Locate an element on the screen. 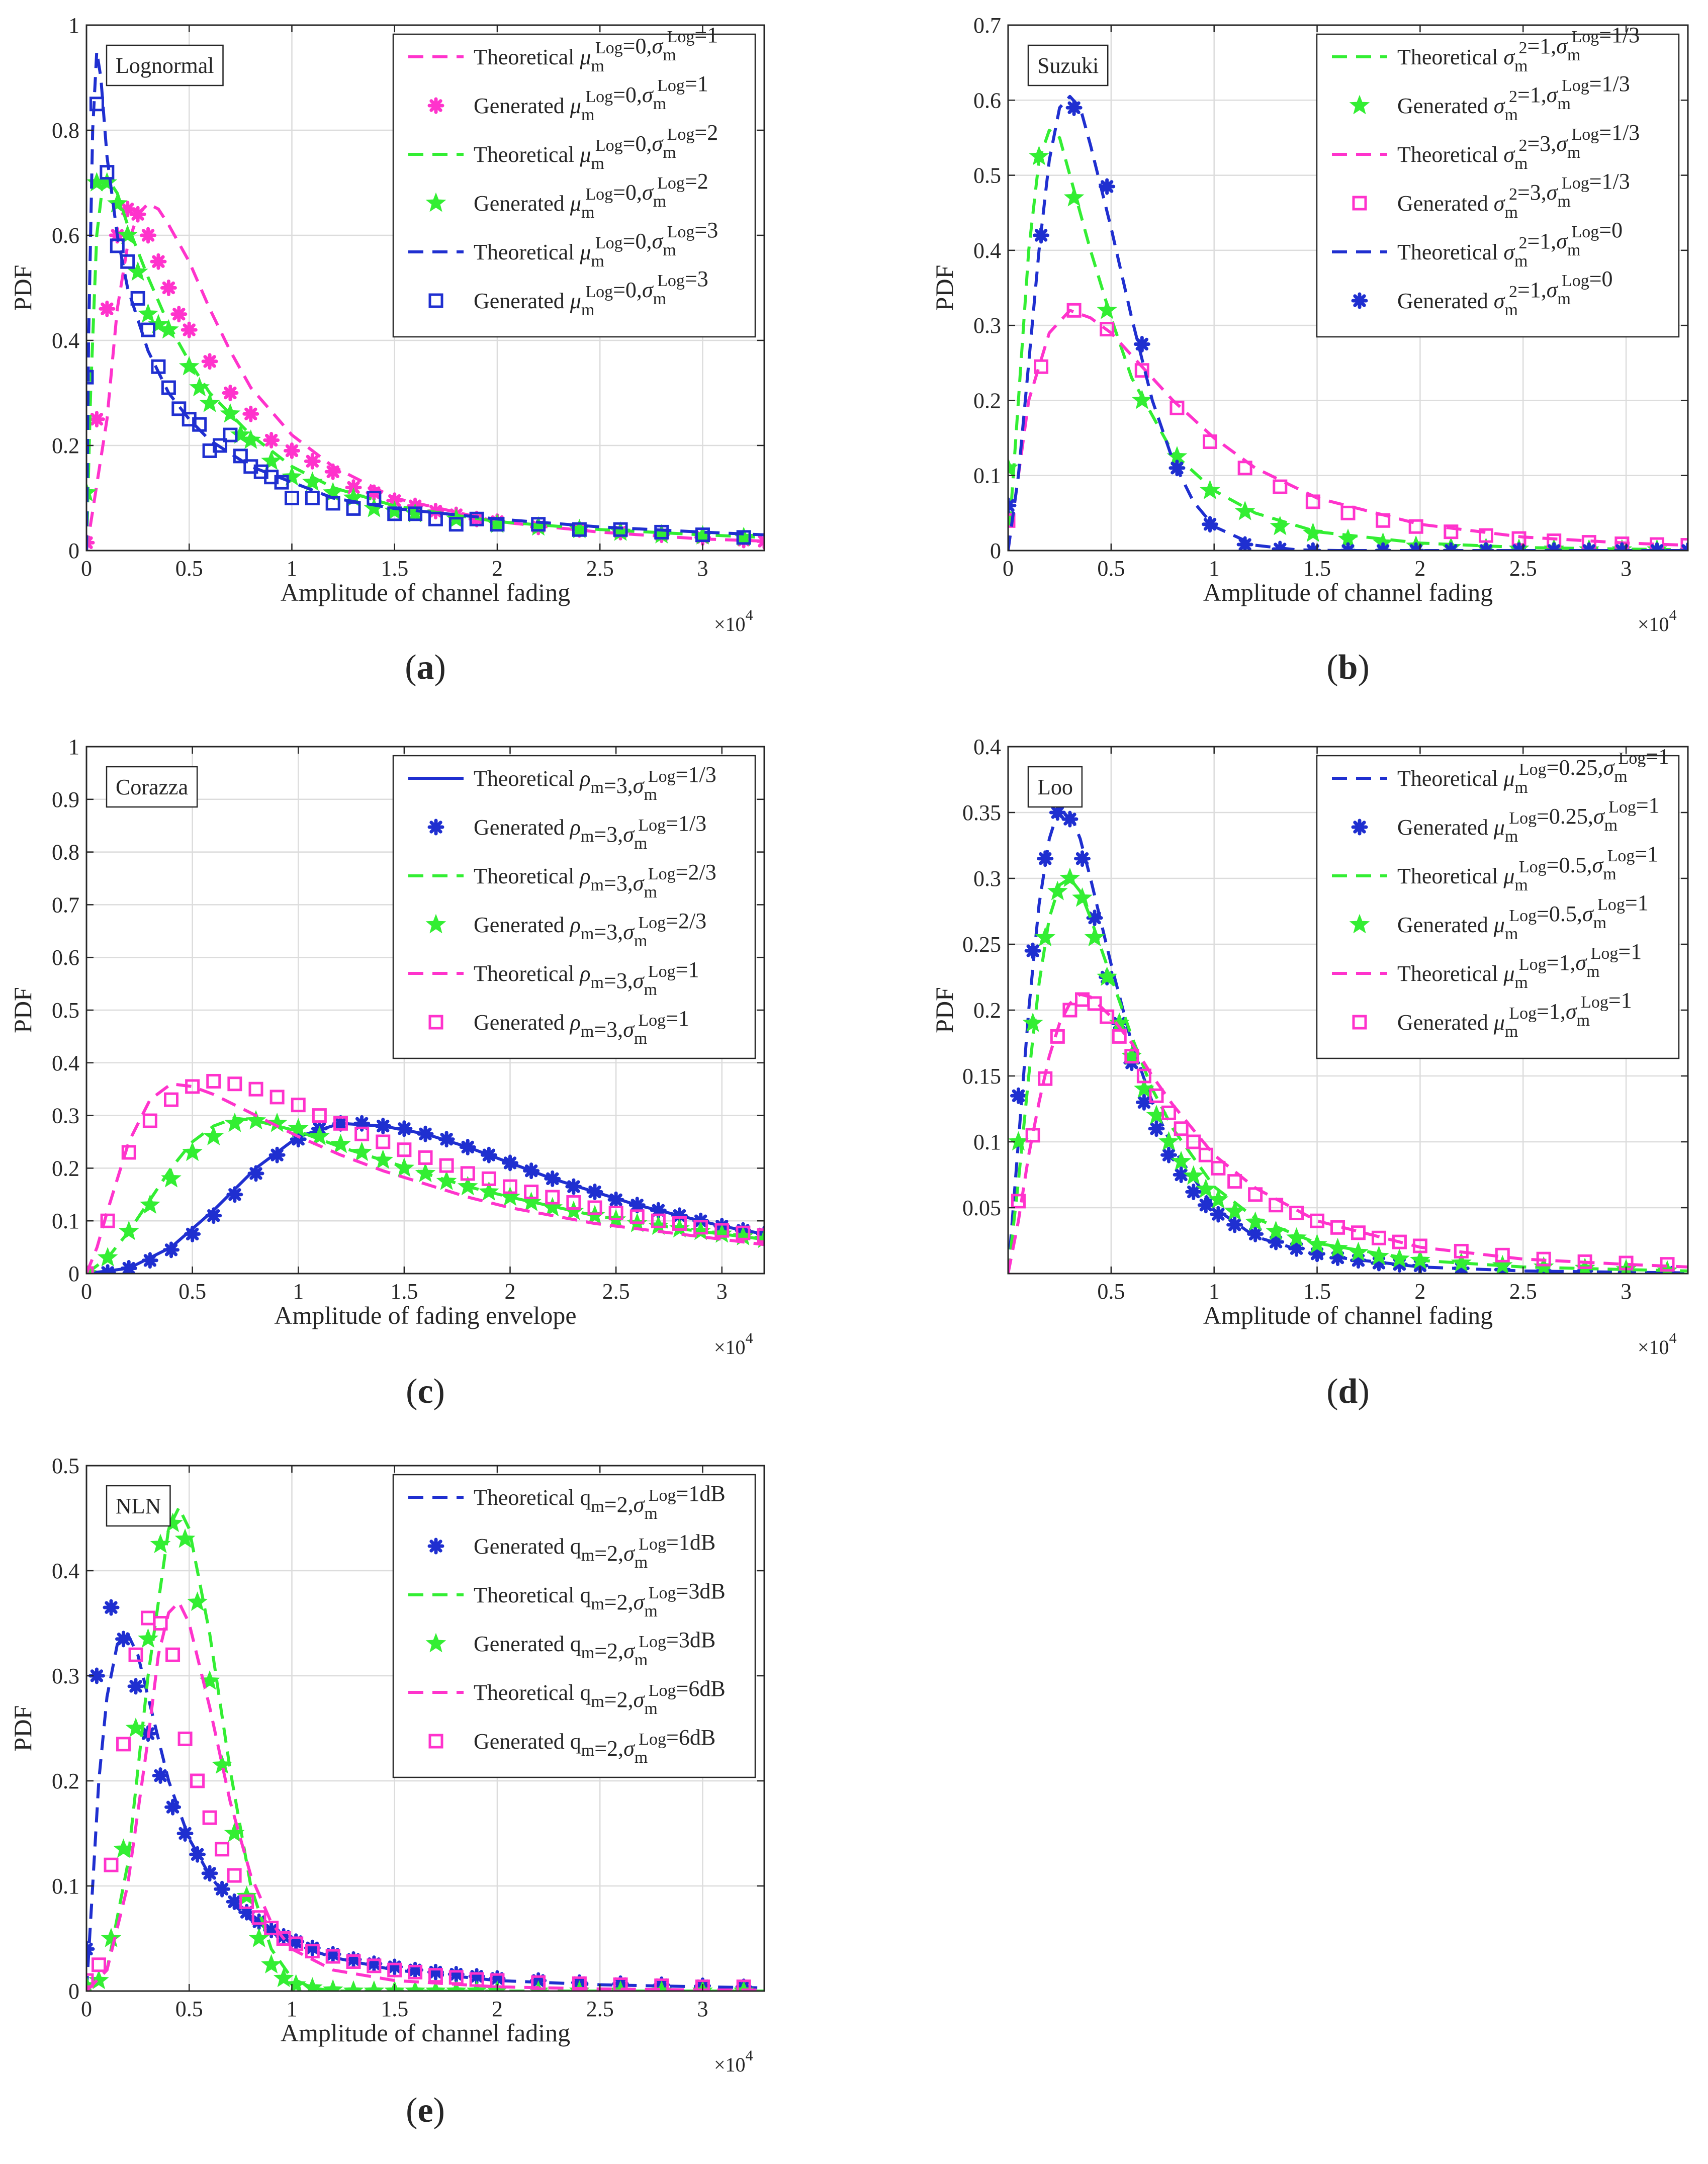 This screenshot has height=2164, width=1708. legend-item-3: Generated ρm=3,σmLog=2/3 is located at coordinates (565, 930).